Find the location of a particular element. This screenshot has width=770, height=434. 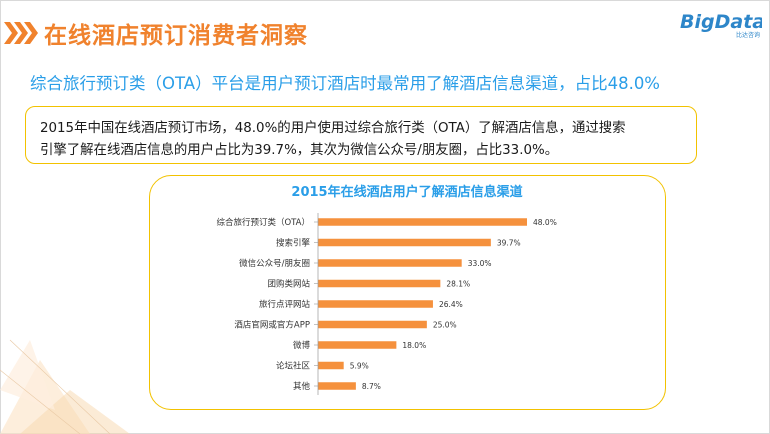

category-label: 旅行点评网站 is located at coordinates (285, 304).